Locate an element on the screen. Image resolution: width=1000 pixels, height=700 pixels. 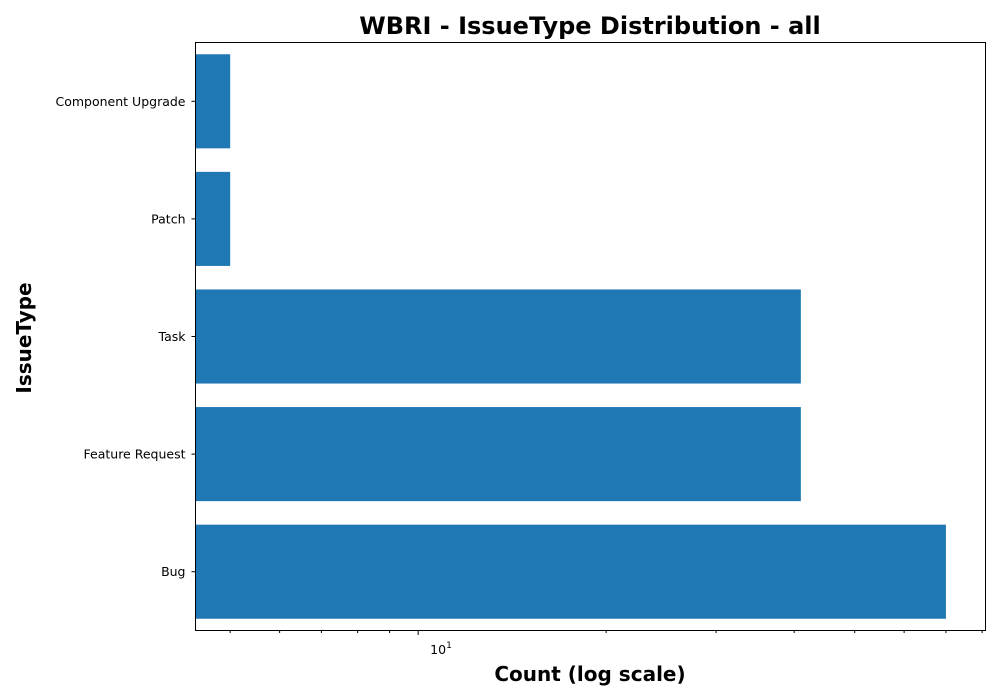
x-axis-ticks is located at coordinates (606, 632).